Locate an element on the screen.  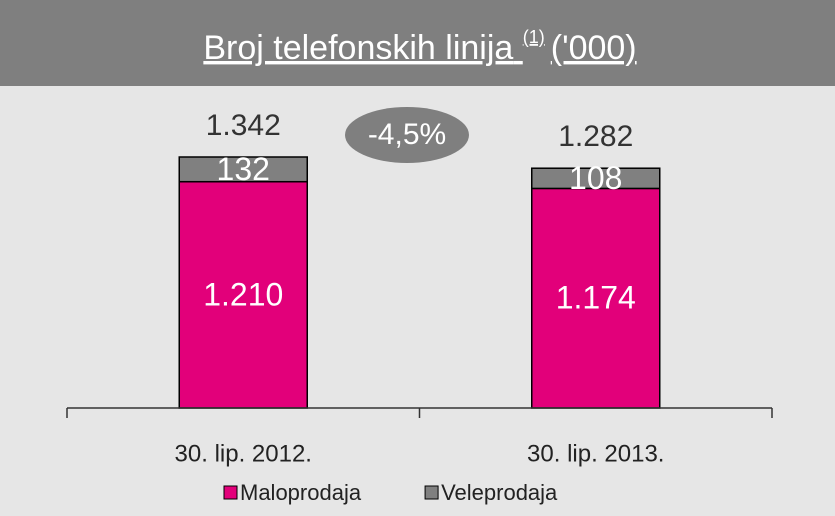
segment-label: 132 is located at coordinates (243, 169).